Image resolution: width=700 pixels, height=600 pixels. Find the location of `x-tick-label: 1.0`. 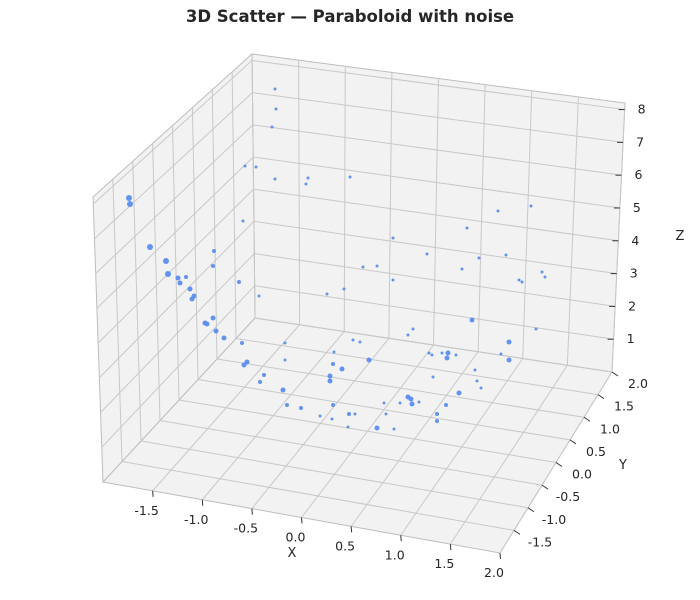

x-tick-label: 1.0 is located at coordinates (395, 554).